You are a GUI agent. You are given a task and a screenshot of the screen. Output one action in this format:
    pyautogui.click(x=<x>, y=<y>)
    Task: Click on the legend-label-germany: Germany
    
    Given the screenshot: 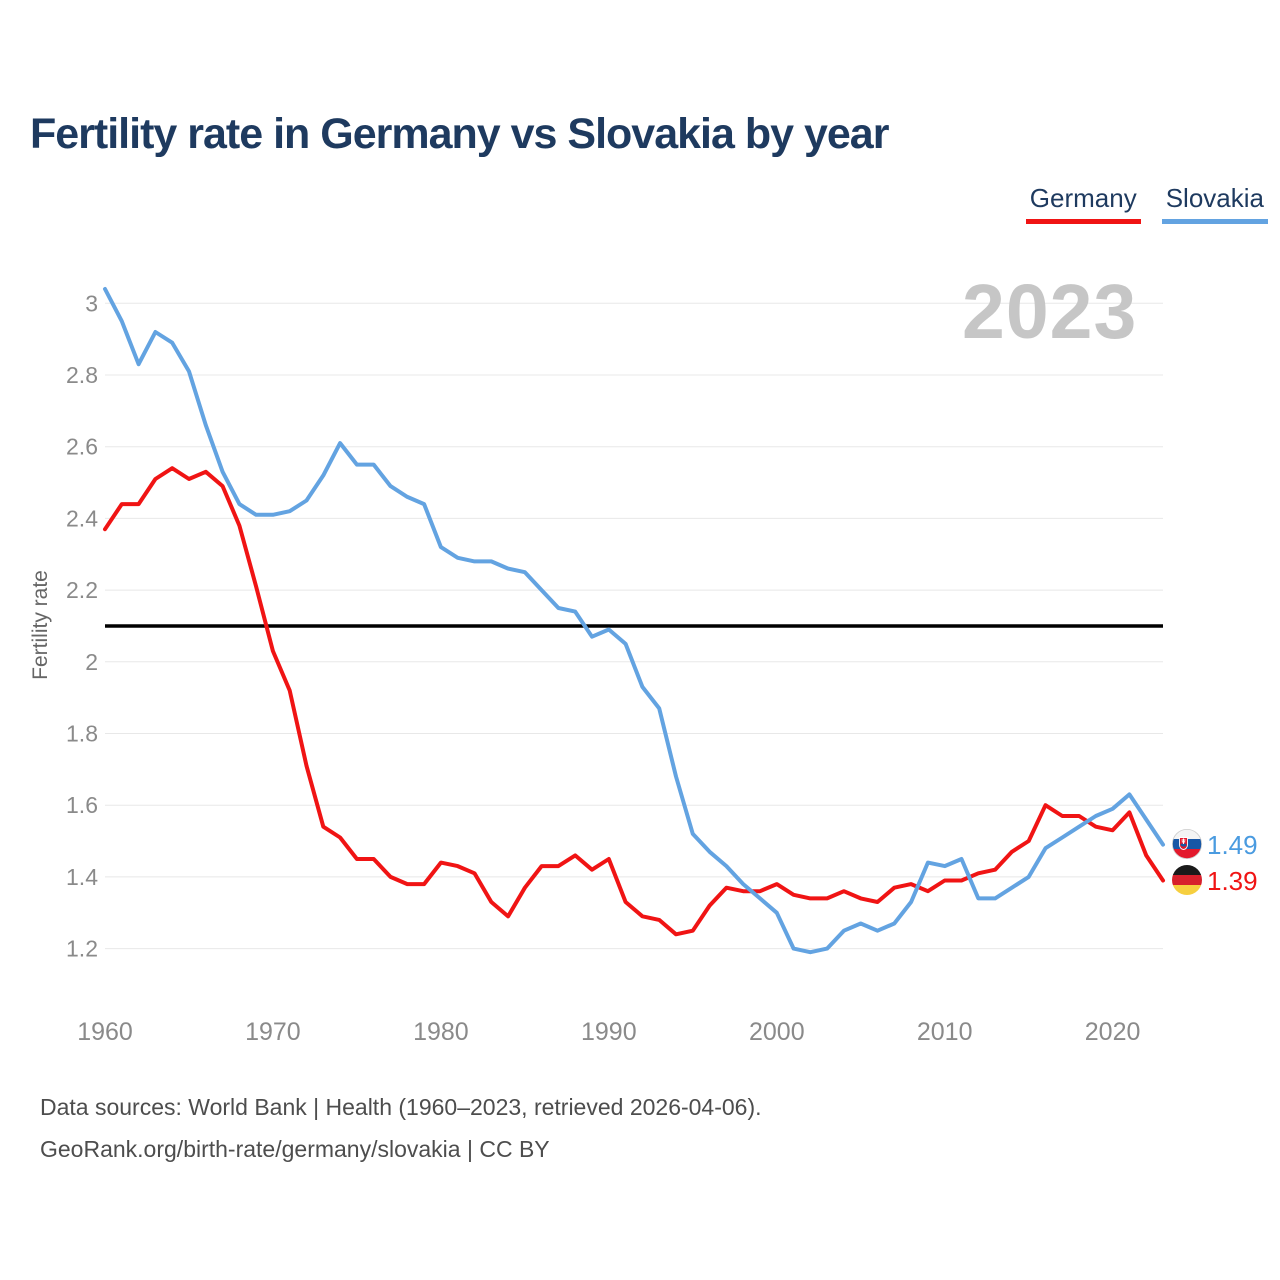 What is the action you would take?
    pyautogui.click(x=1083, y=198)
    